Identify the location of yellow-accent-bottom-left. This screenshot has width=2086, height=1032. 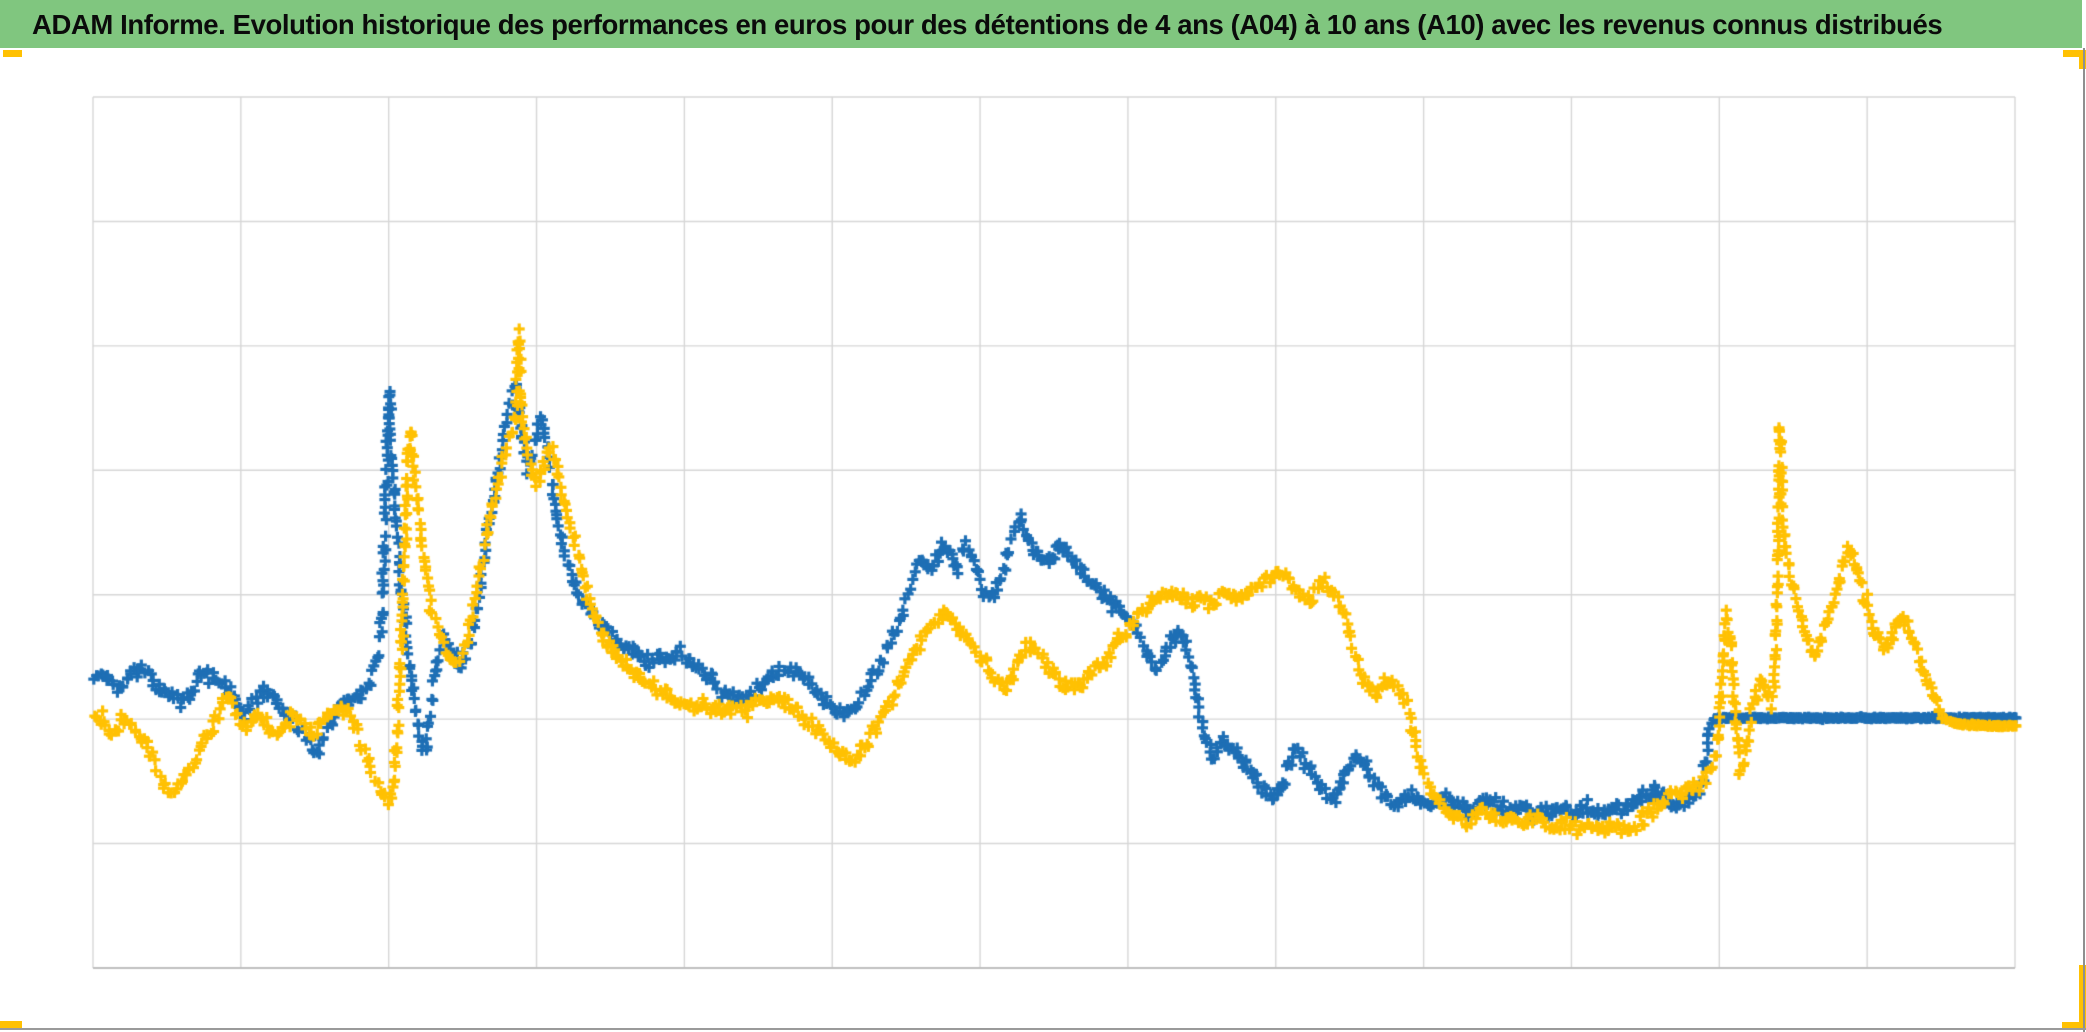
(11, 1025).